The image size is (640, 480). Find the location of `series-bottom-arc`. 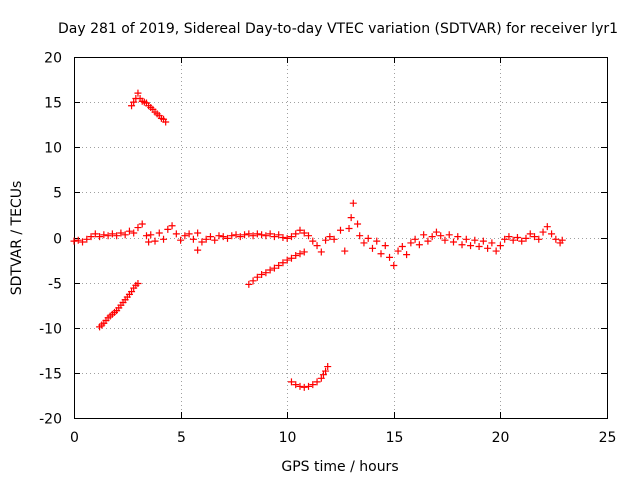

series-bottom-arc is located at coordinates (309, 377).